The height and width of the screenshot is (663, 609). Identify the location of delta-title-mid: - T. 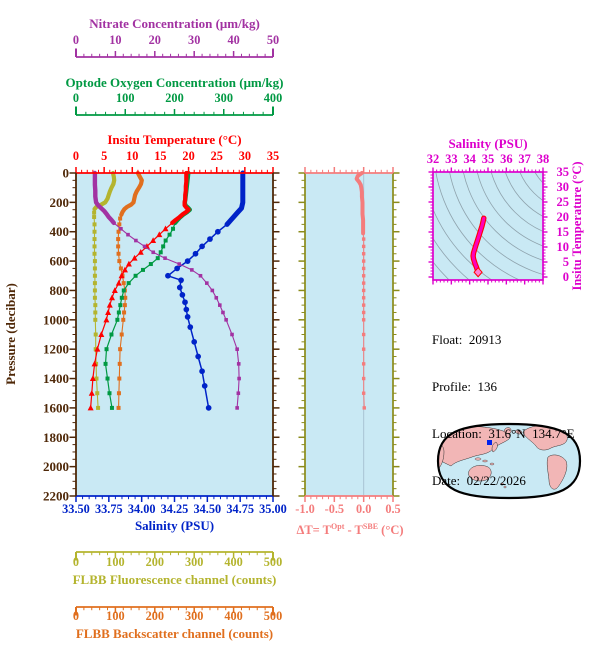
(353, 530).